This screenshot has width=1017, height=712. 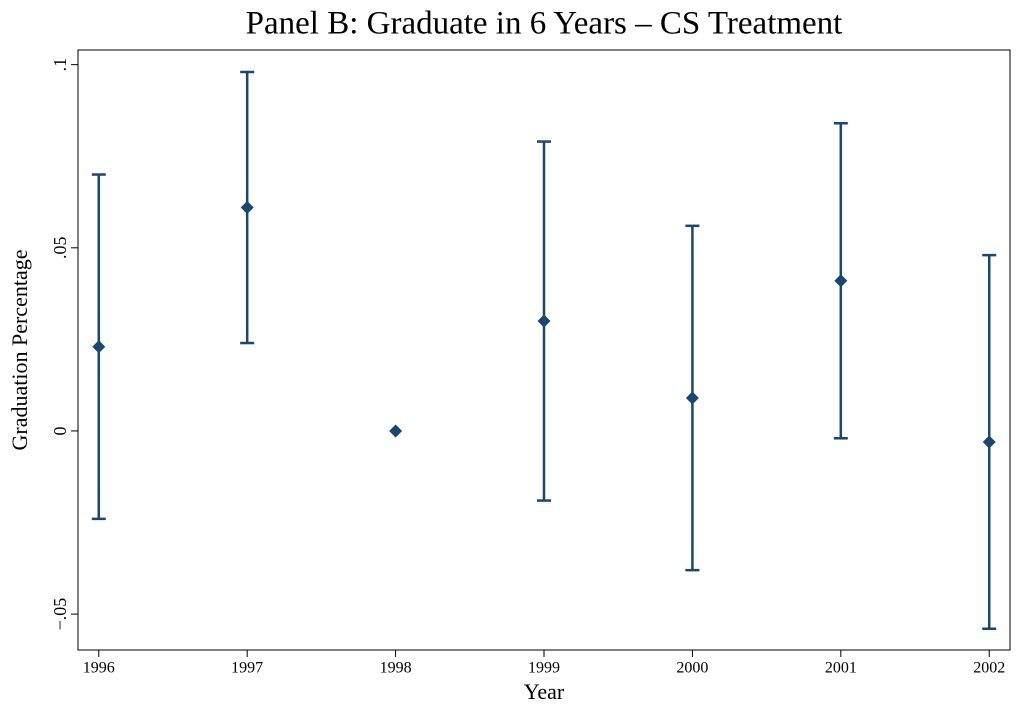 What do you see at coordinates (544, 668) in the screenshot?
I see `x-tick-label: 1999` at bounding box center [544, 668].